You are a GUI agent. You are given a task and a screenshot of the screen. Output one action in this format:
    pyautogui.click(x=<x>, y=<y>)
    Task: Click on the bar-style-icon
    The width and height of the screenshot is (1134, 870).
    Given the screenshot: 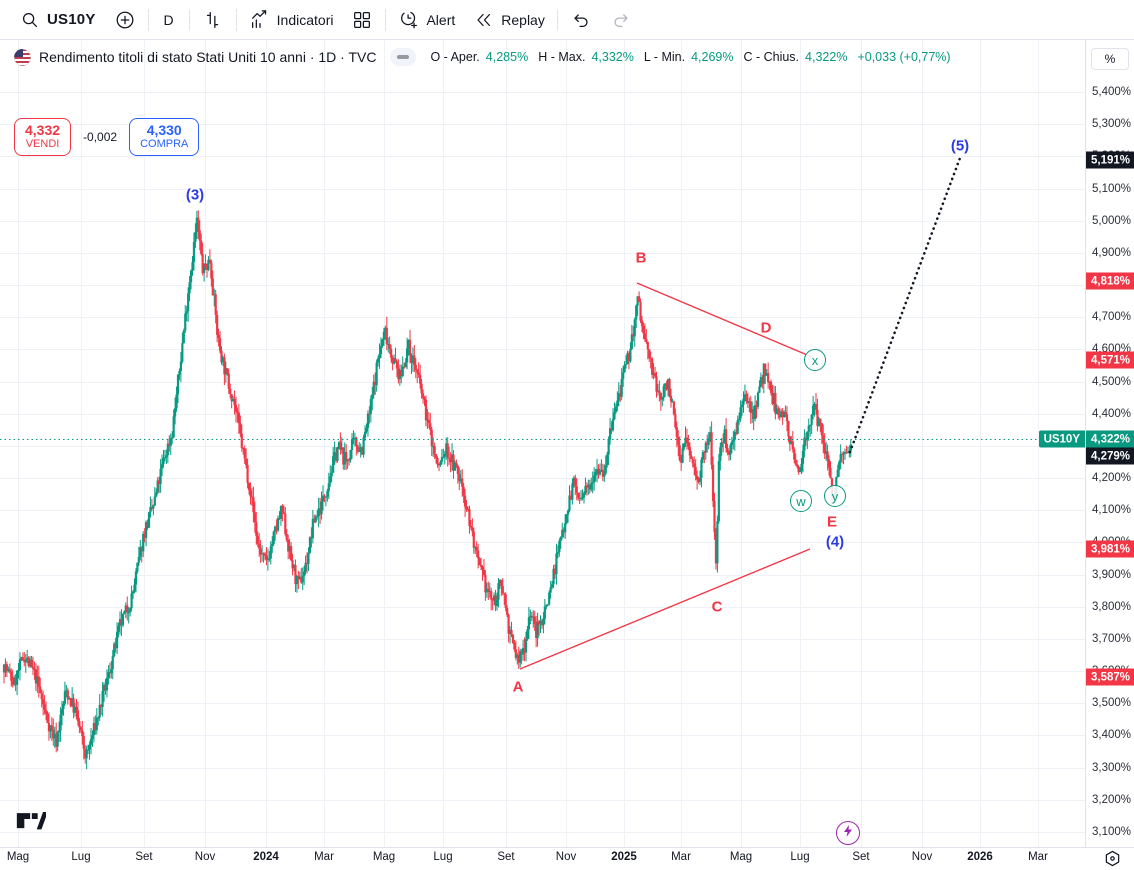 What is the action you would take?
    pyautogui.click(x=213, y=20)
    